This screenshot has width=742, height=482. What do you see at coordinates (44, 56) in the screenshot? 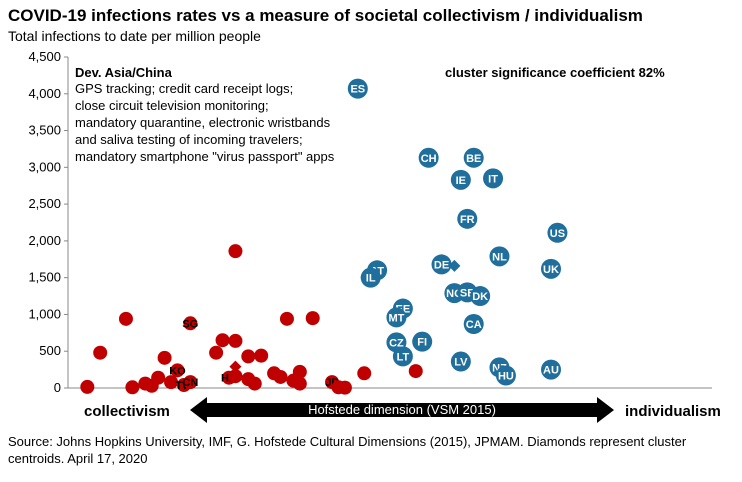
I see `y-tick-label: 4,500` at bounding box center [44, 56].